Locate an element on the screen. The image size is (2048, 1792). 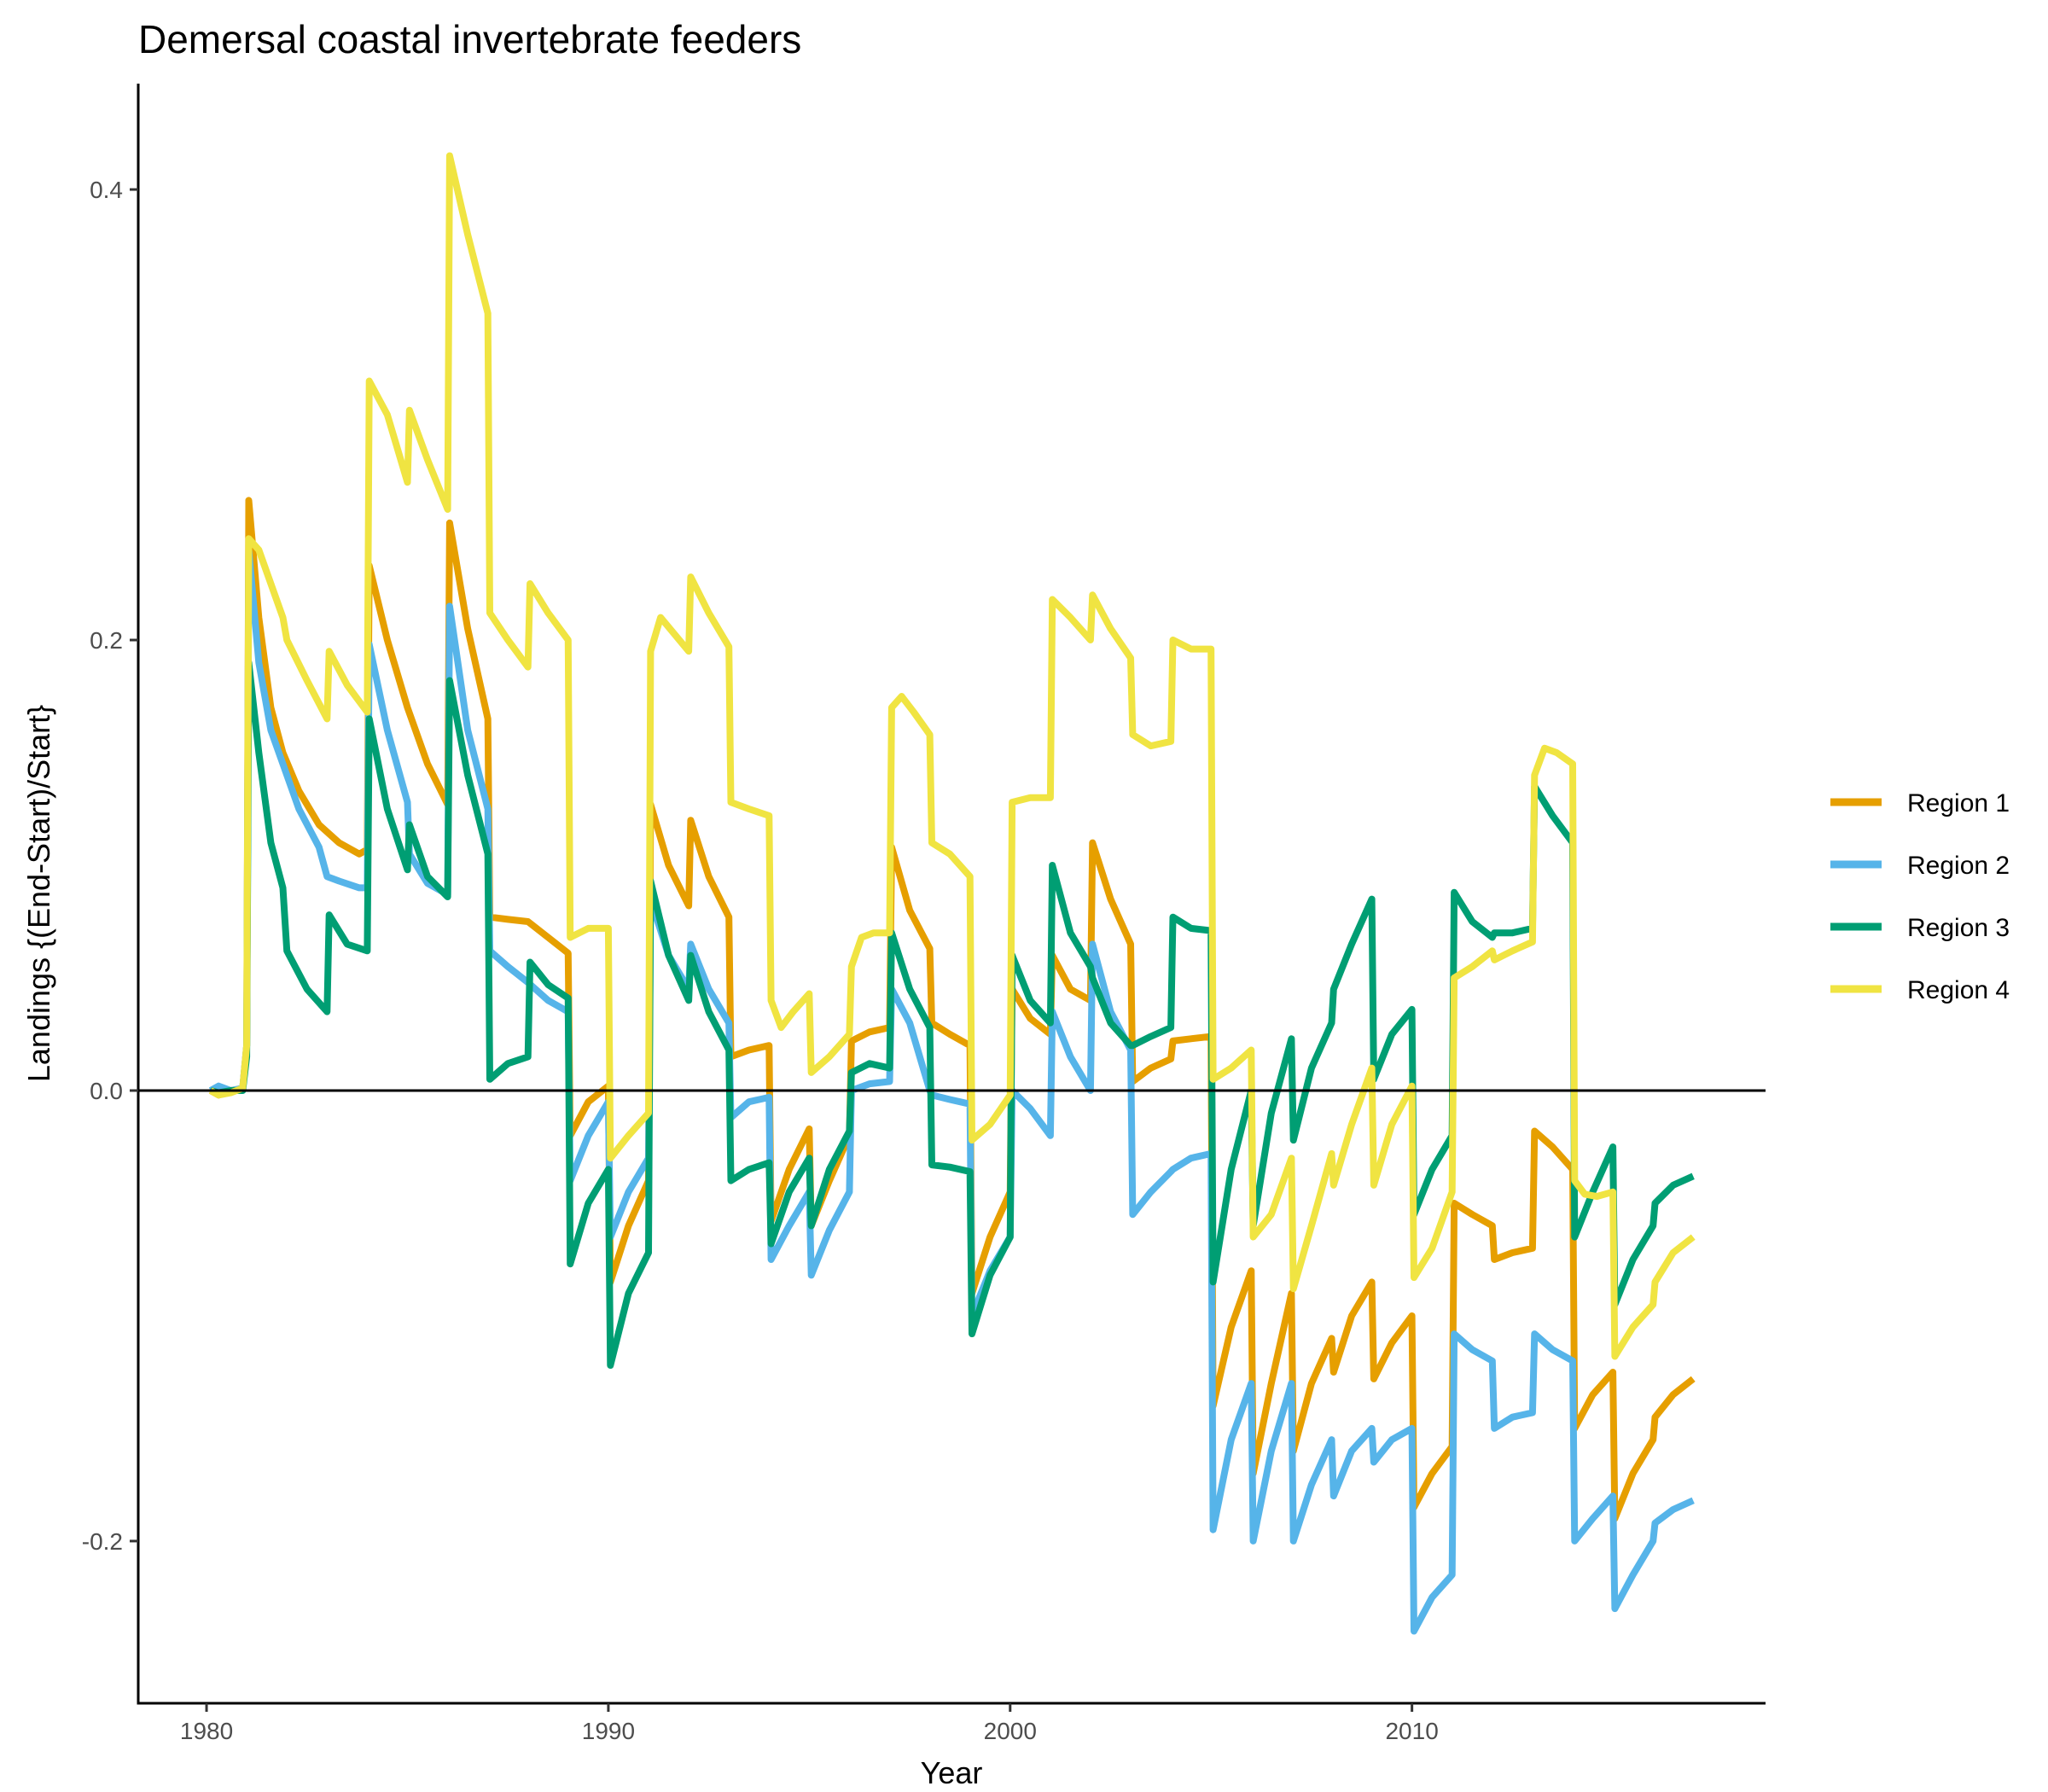
y-axis-ticks: -0.2 0.0 0.2 0.4 is located at coordinates (110, 866).